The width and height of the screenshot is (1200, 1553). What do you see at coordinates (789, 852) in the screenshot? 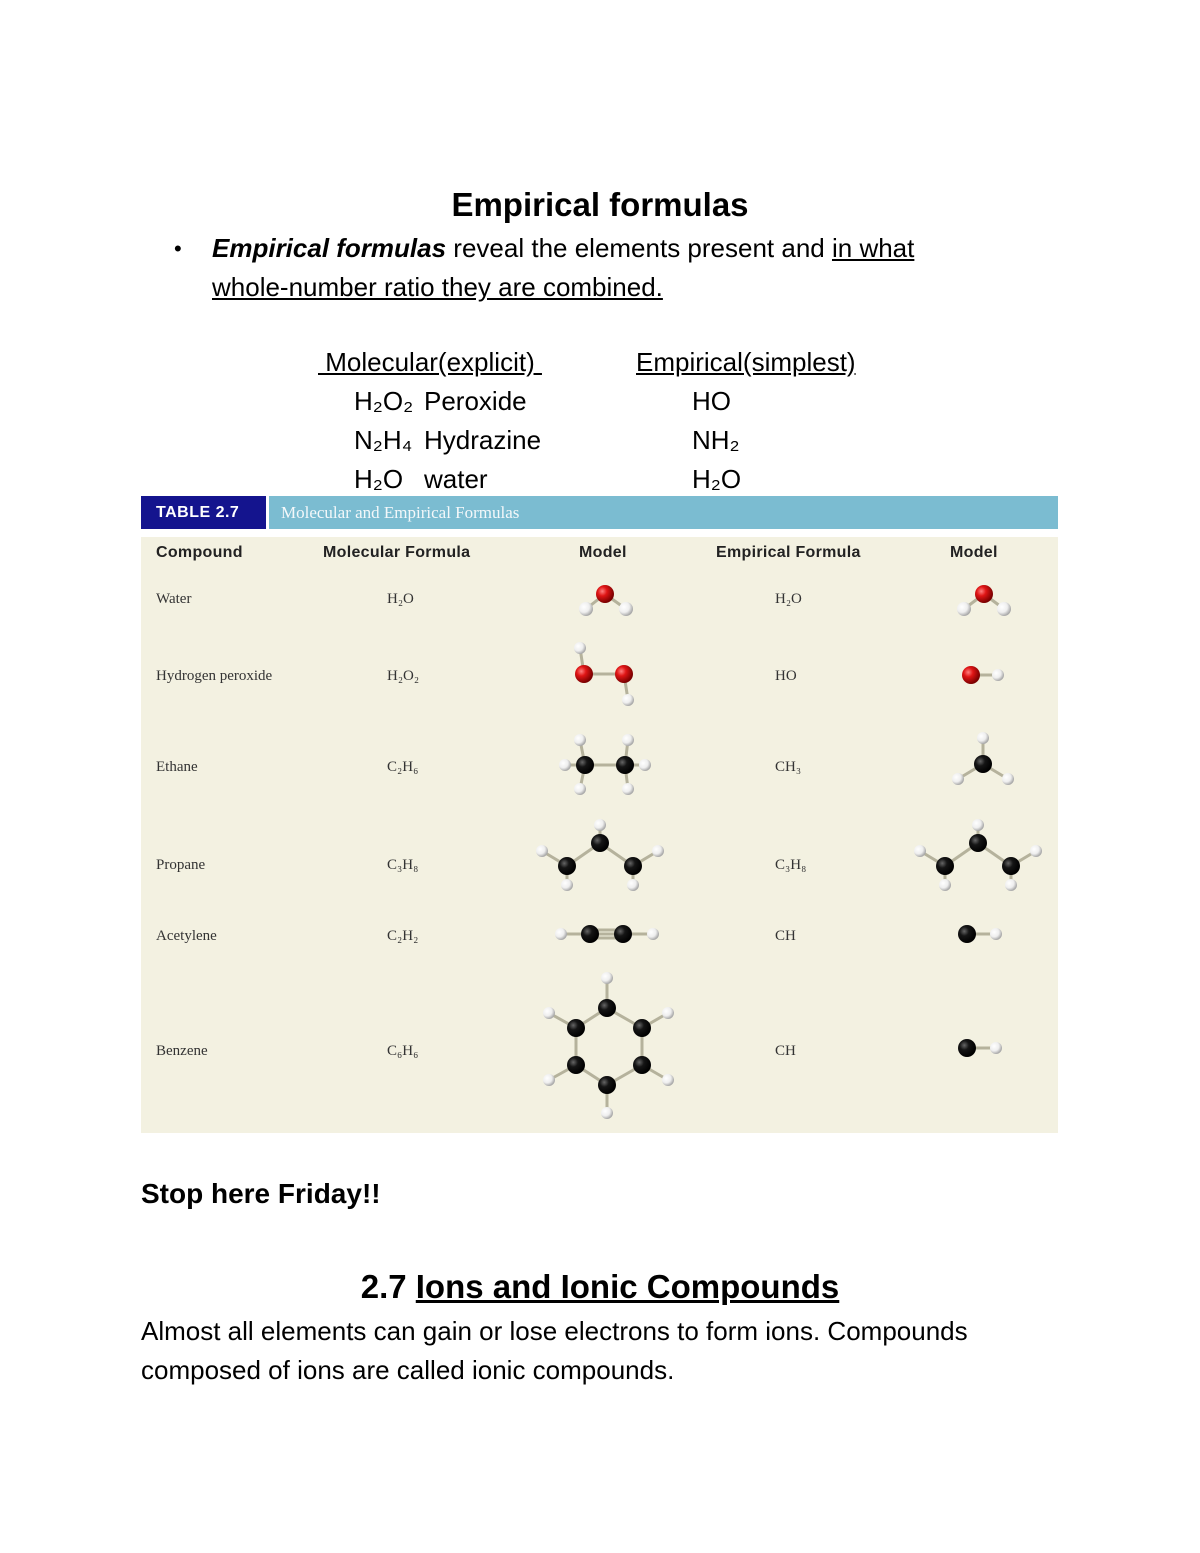
I see `molecule-models` at bounding box center [789, 852].